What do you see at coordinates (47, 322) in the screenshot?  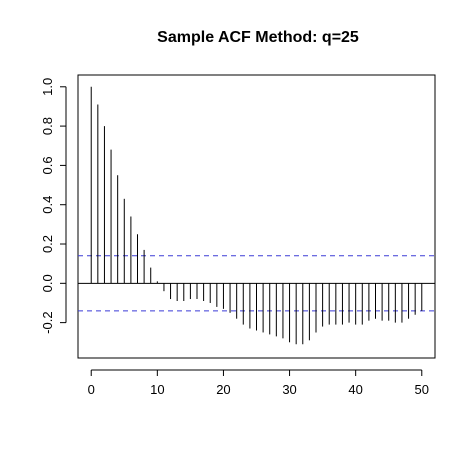 I see `y-tick-label: -0.2` at bounding box center [47, 322].